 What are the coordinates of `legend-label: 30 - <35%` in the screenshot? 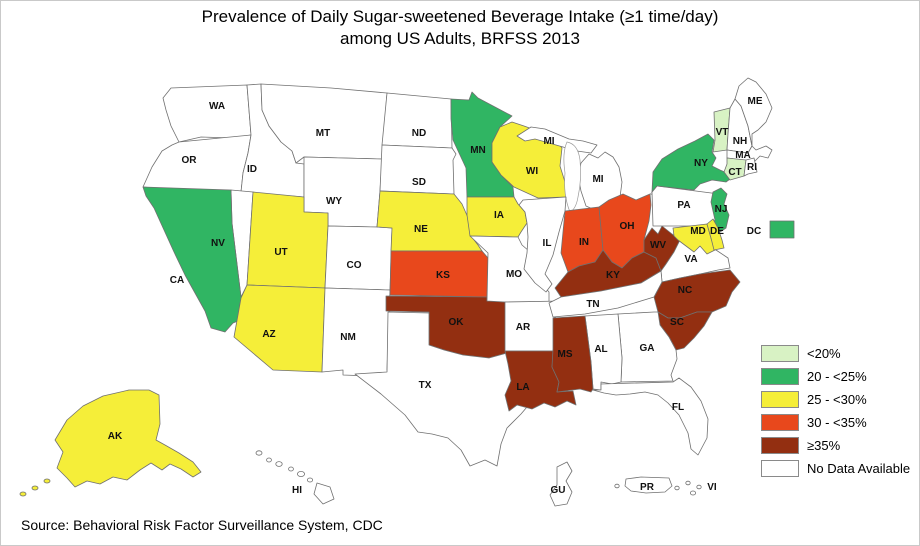 It's located at (837, 422).